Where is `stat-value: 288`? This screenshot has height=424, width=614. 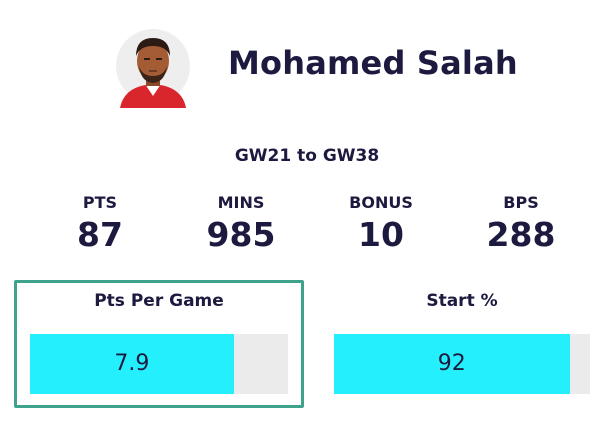 stat-value: 288 is located at coordinates (521, 234).